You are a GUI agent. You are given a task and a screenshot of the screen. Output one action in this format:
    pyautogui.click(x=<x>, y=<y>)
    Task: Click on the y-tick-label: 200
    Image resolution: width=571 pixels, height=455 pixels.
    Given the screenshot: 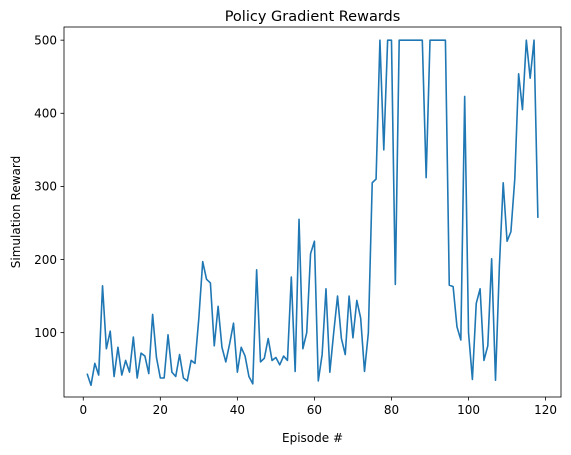 What is the action you would take?
    pyautogui.click(x=45, y=260)
    